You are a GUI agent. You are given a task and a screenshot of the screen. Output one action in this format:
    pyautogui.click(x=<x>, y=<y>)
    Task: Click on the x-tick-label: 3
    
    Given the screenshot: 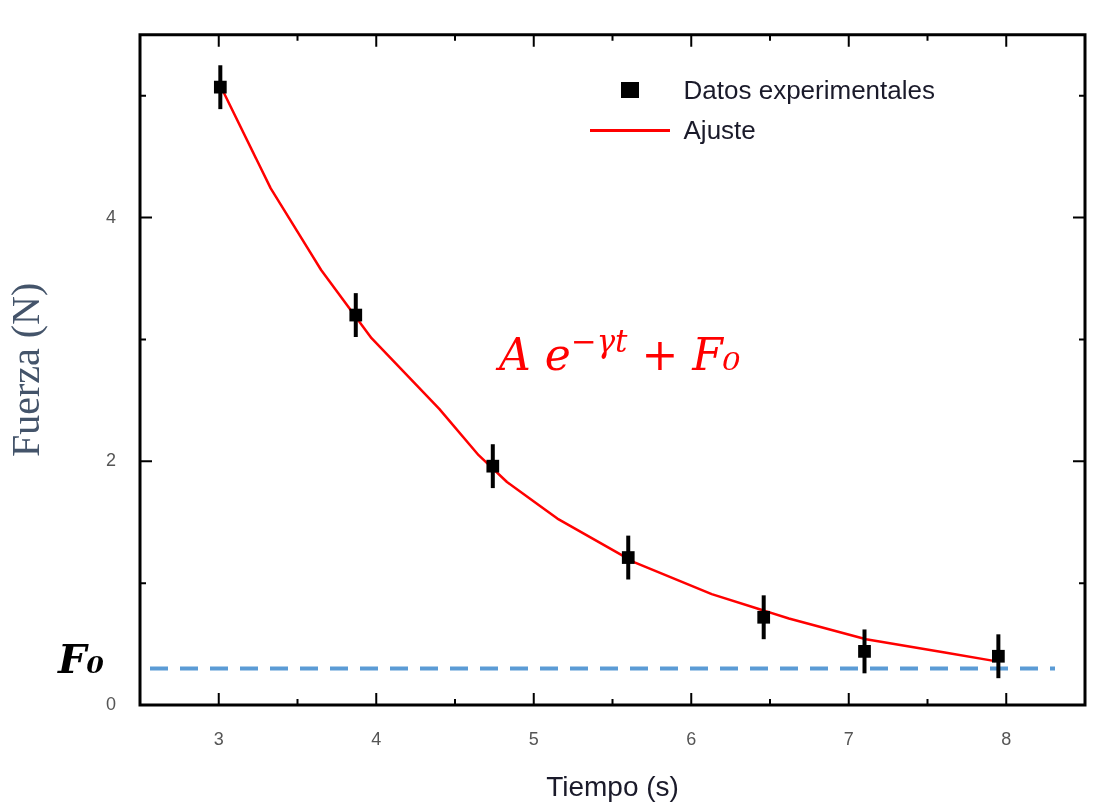 What is the action you would take?
    pyautogui.click(x=218, y=738)
    